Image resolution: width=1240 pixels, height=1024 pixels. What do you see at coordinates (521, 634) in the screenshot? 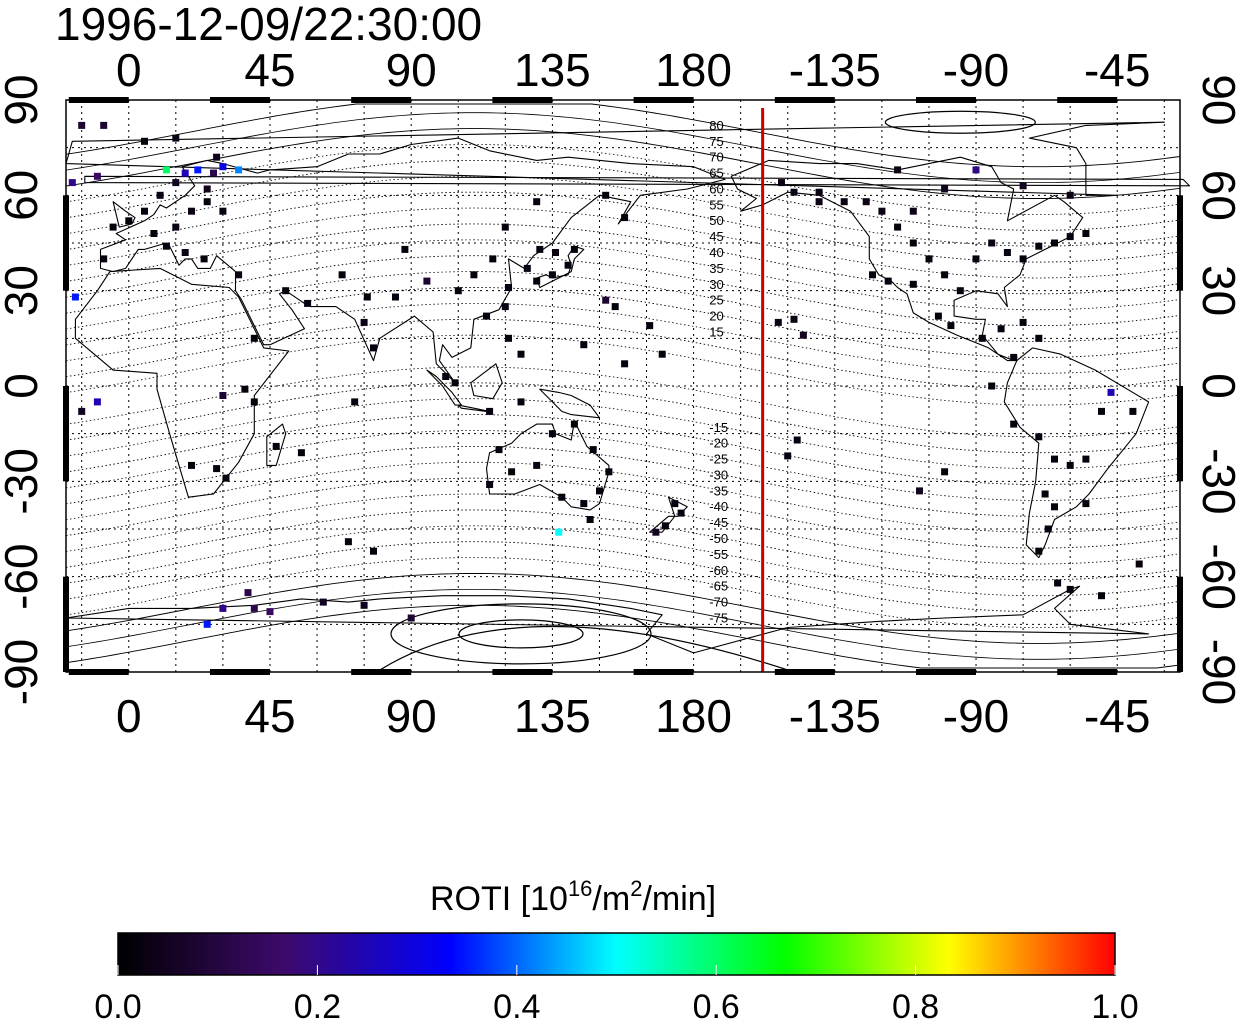
I see `south-magnetic-pole-oval` at bounding box center [521, 634].